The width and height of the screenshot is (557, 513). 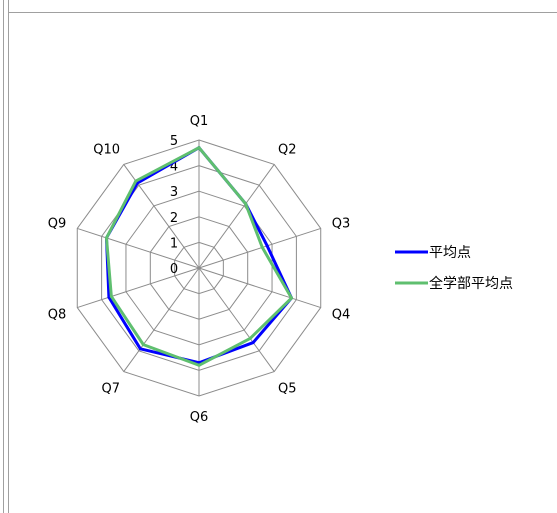 I want to click on series-2-point-q2, so click(x=246, y=204).